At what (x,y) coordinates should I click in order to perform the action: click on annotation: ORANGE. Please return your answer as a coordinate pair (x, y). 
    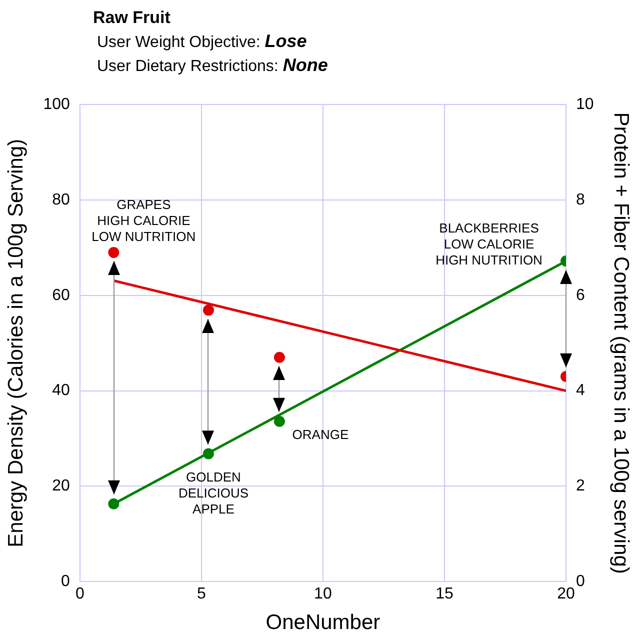
    Looking at the image, I should click on (320, 434).